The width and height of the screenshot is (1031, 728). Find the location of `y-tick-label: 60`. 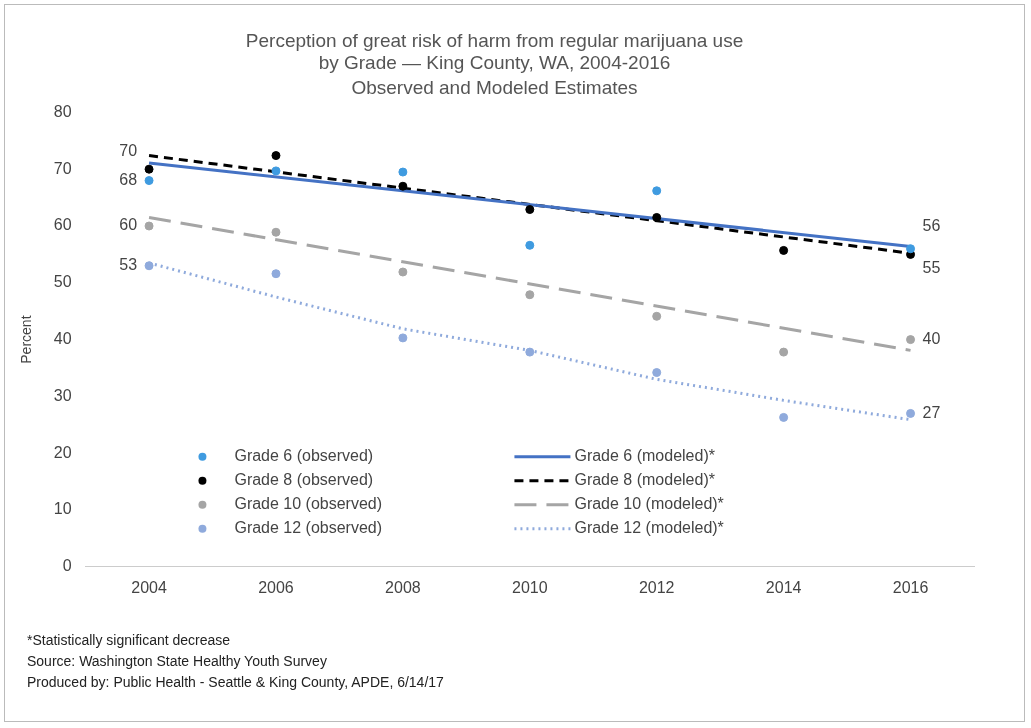

y-tick-label: 60 is located at coordinates (62, 225).